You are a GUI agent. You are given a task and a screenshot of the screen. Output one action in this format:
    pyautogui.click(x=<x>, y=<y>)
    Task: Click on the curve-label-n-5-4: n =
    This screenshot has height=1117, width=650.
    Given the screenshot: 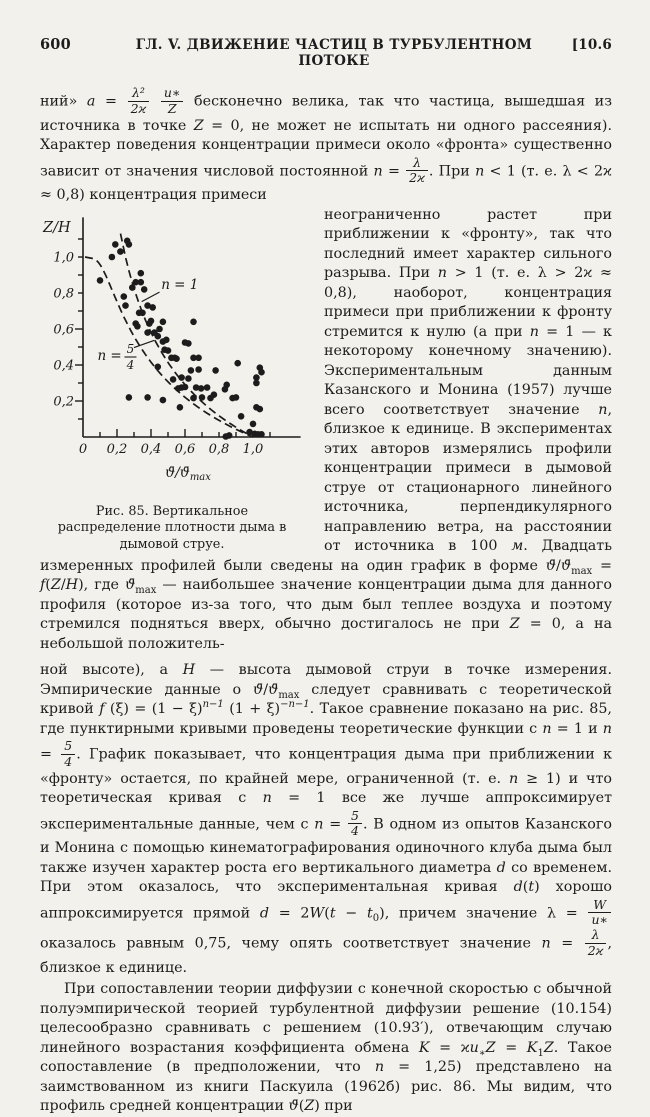 What is the action you would take?
    pyautogui.click(x=109, y=356)
    